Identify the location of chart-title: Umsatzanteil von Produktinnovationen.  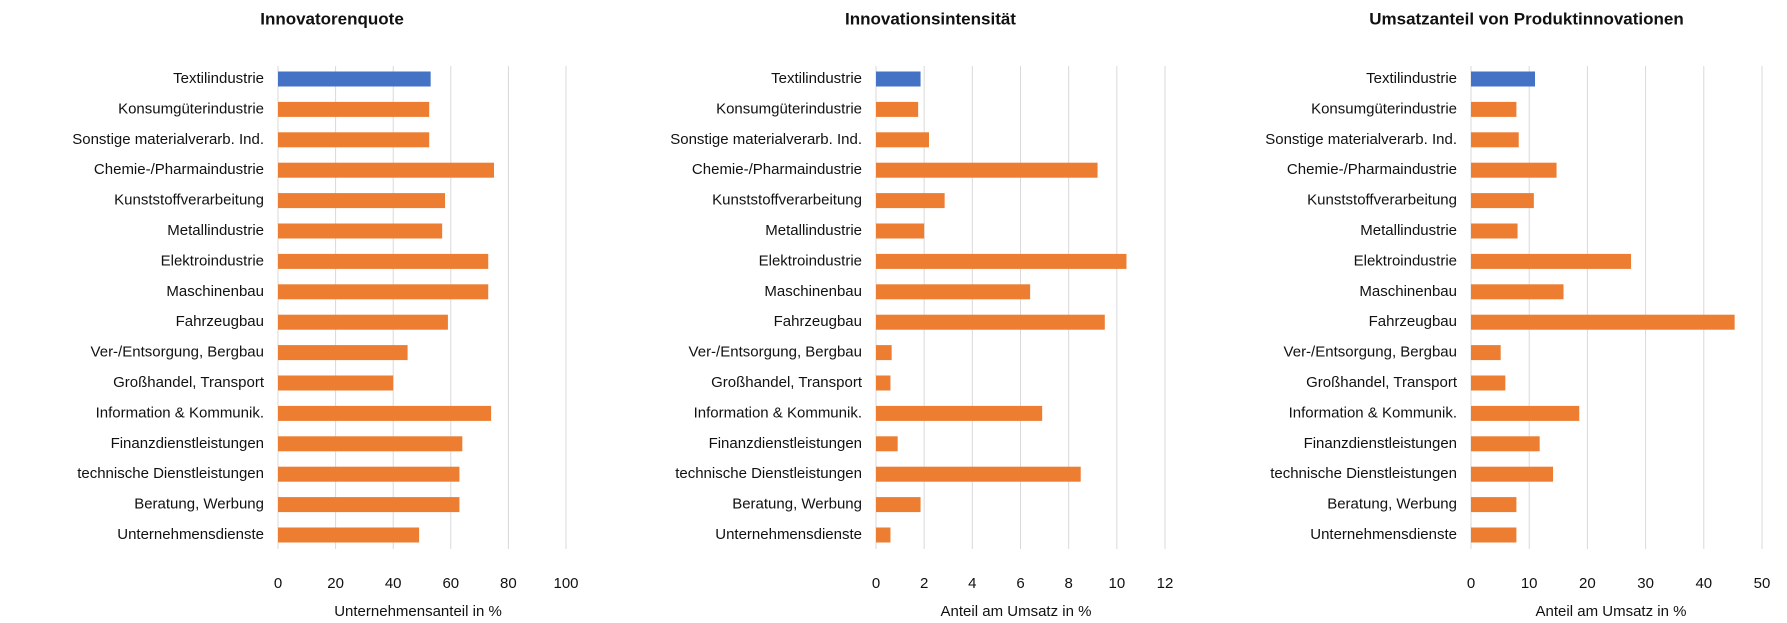
(1526, 18).